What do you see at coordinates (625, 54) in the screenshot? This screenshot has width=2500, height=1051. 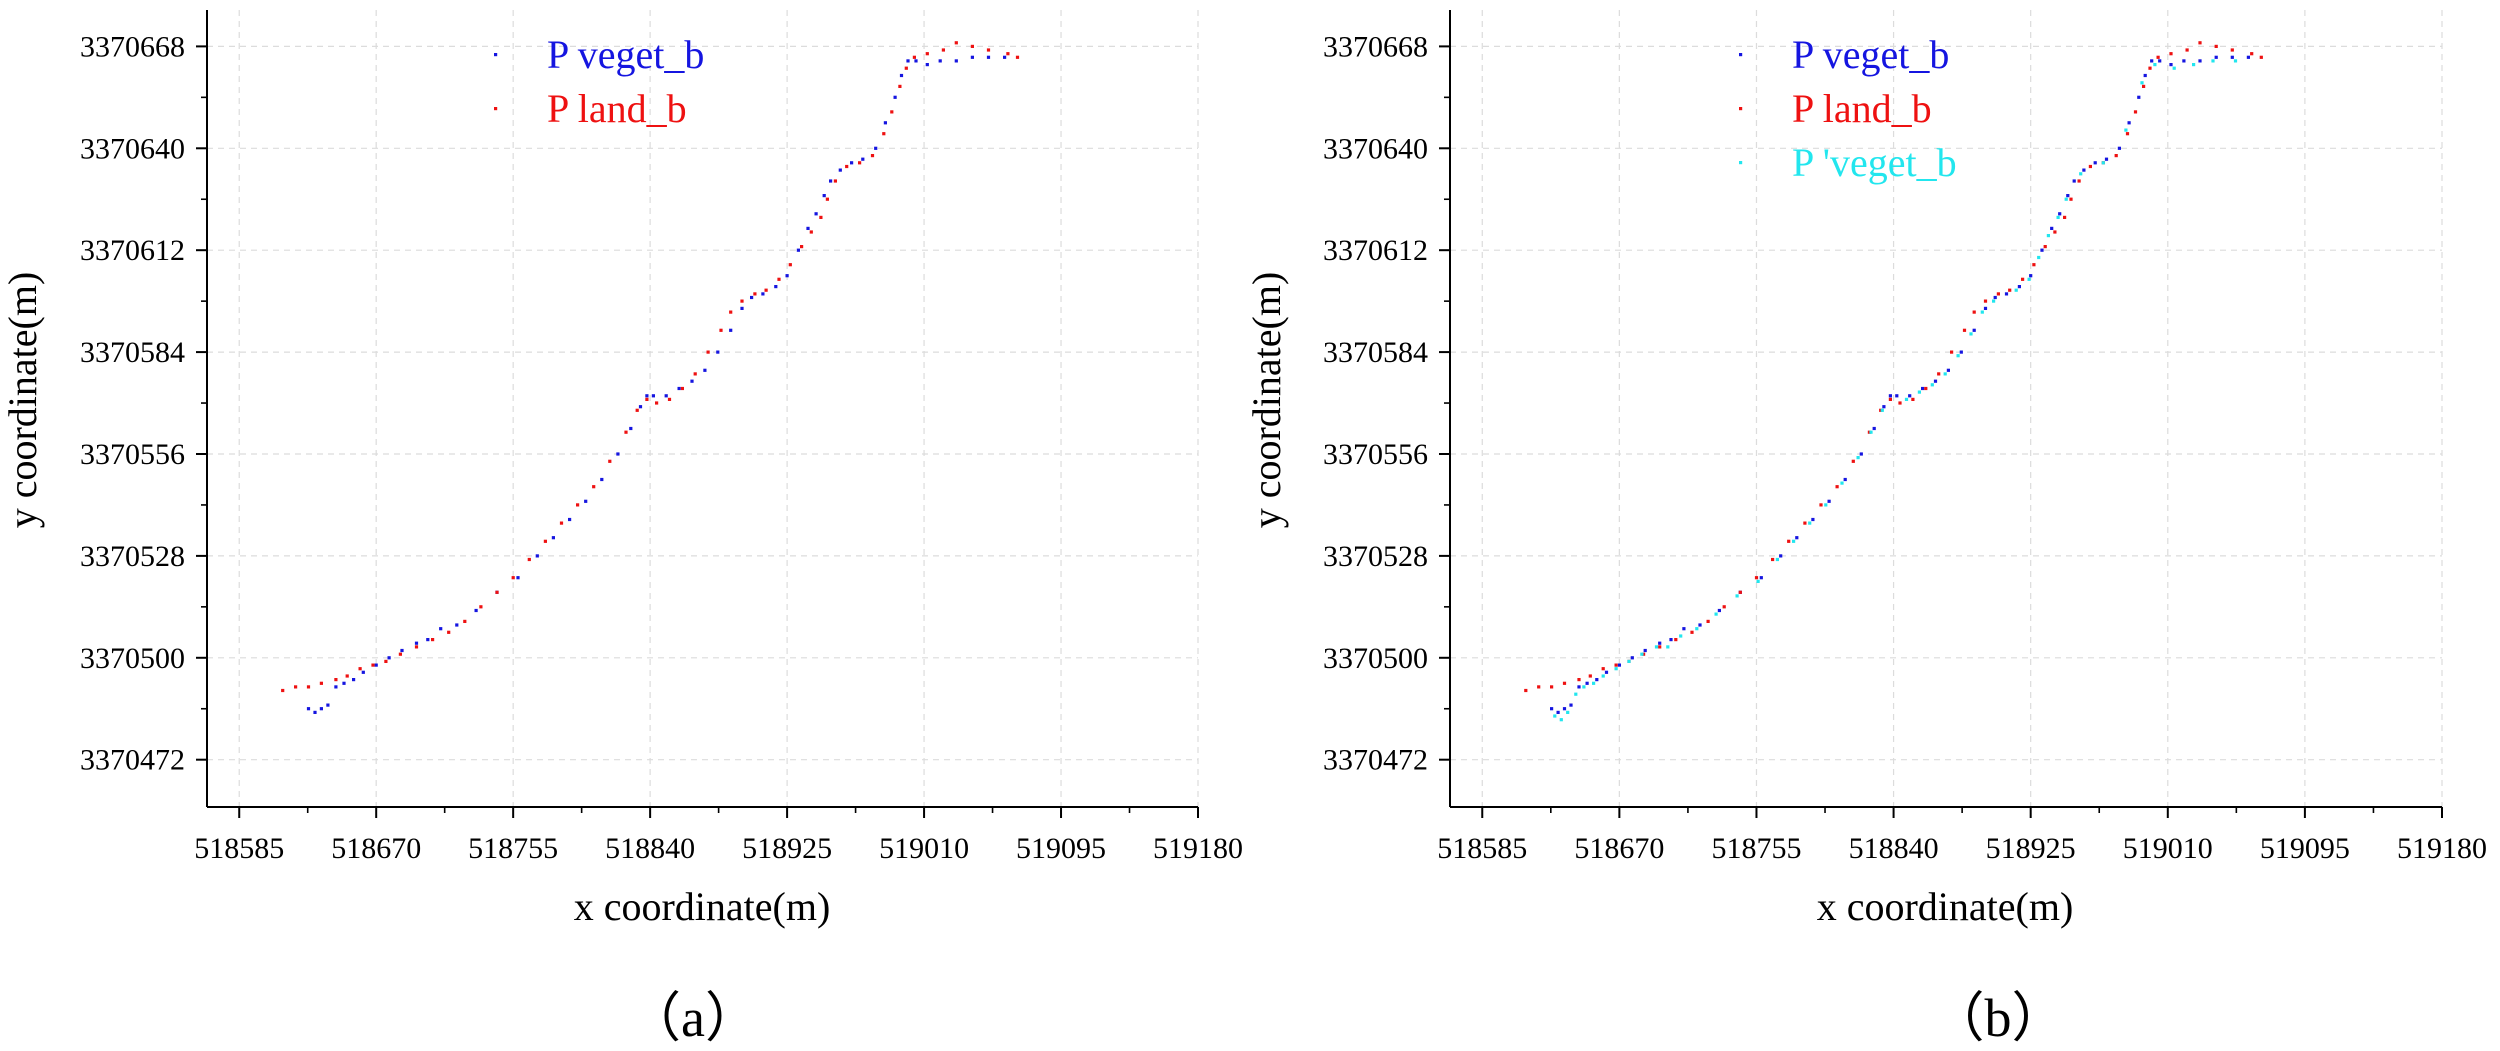 I see `legend-label: P veget_b` at bounding box center [625, 54].